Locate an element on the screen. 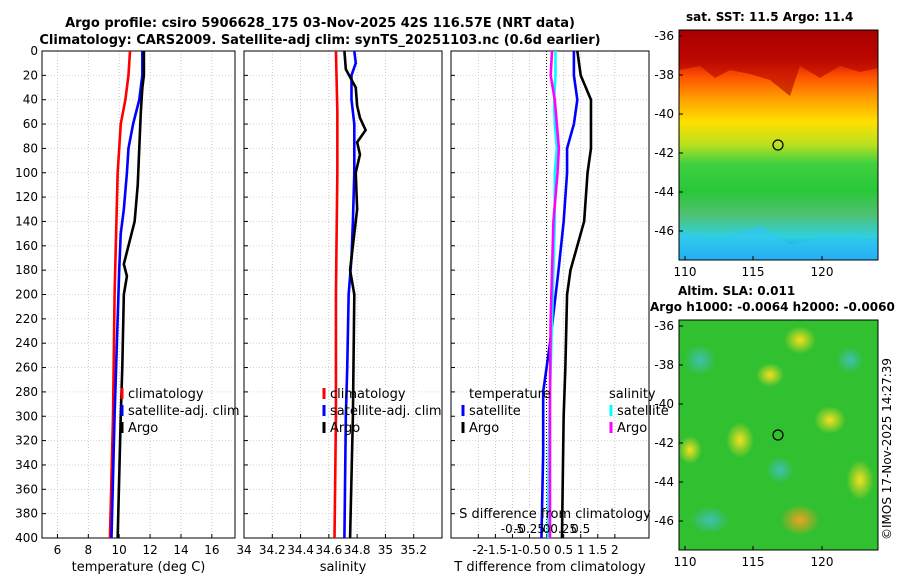 Image resolution: width=900 pixels, height=580 pixels. y-tick-label: 40 is located at coordinates (30, 100).